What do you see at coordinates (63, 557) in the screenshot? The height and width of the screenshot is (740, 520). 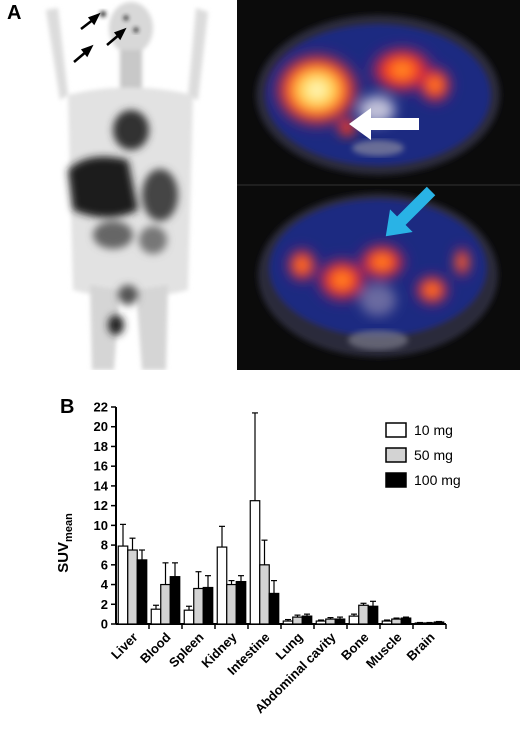 I see `y-axis-label-main: SUV` at bounding box center [63, 557].